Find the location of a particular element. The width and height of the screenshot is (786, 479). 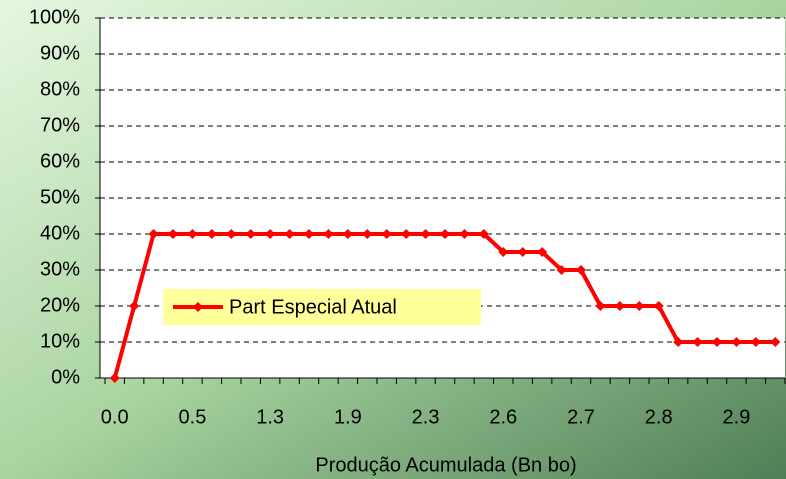

x-tick-label: 0.0 is located at coordinates (115, 417).